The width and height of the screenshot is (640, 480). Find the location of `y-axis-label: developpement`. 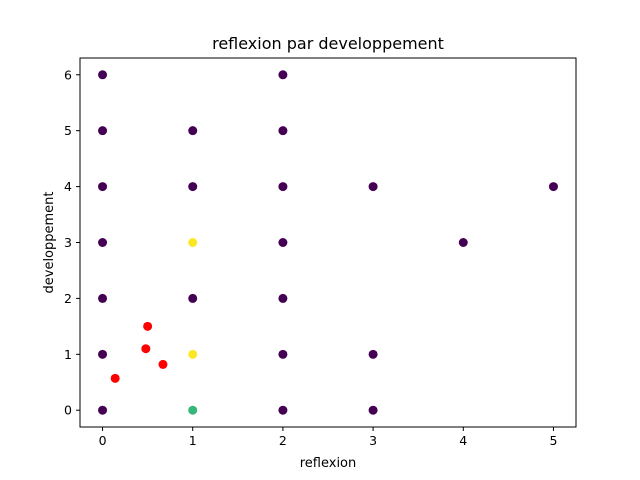

y-axis-label: developpement is located at coordinates (49, 242).